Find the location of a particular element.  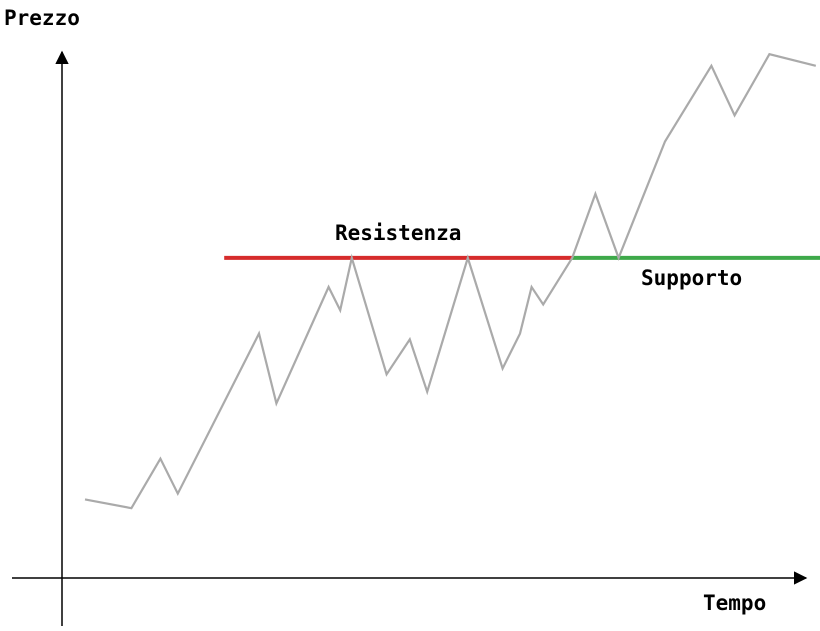

level-label-resistenza: Resistenza is located at coordinates (398, 233).